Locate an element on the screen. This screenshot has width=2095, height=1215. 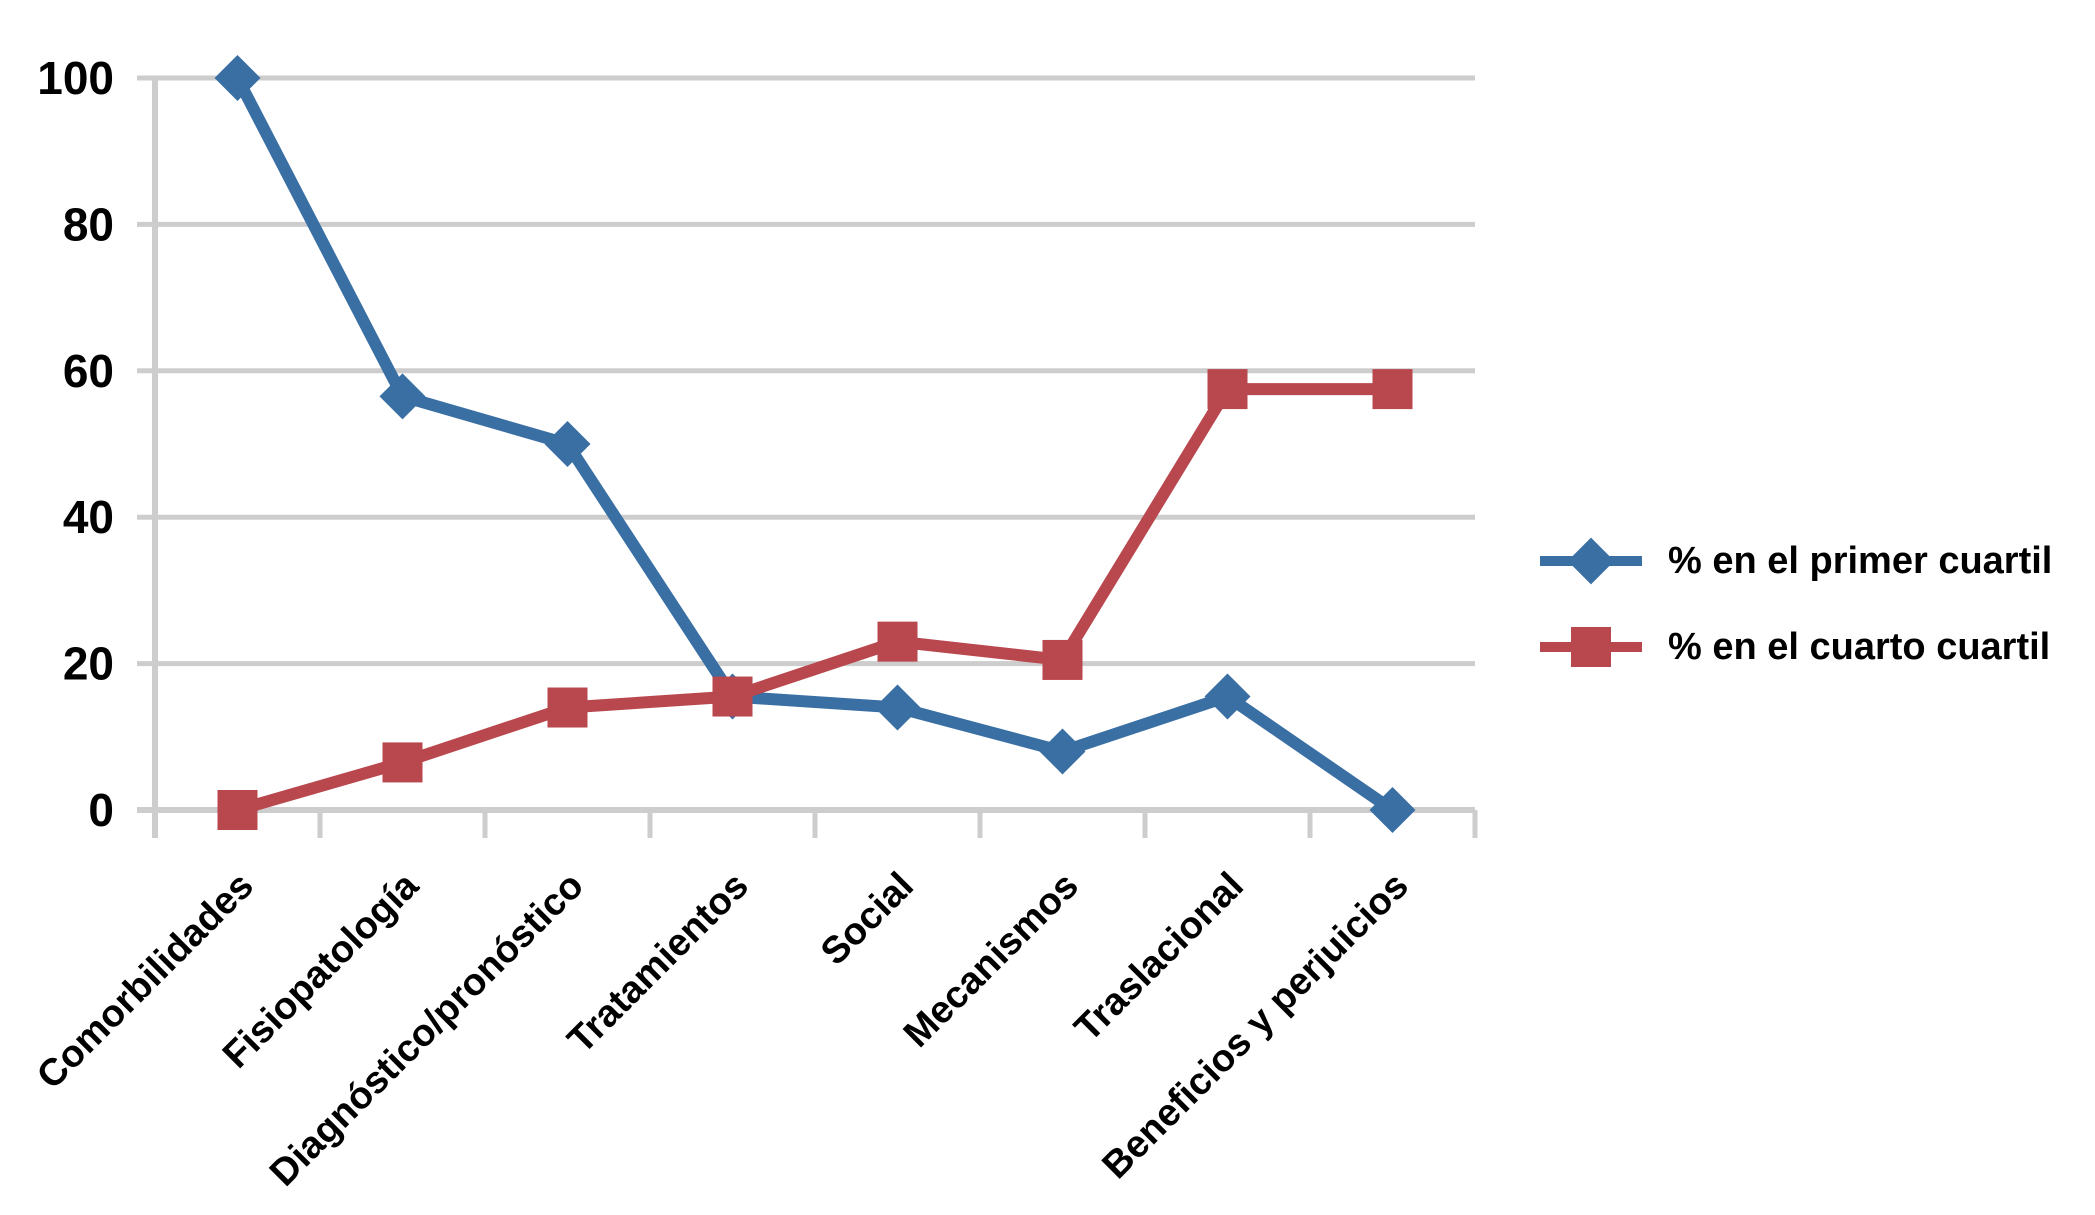
y-tick-label-20: 20 is located at coordinates (88, 664).